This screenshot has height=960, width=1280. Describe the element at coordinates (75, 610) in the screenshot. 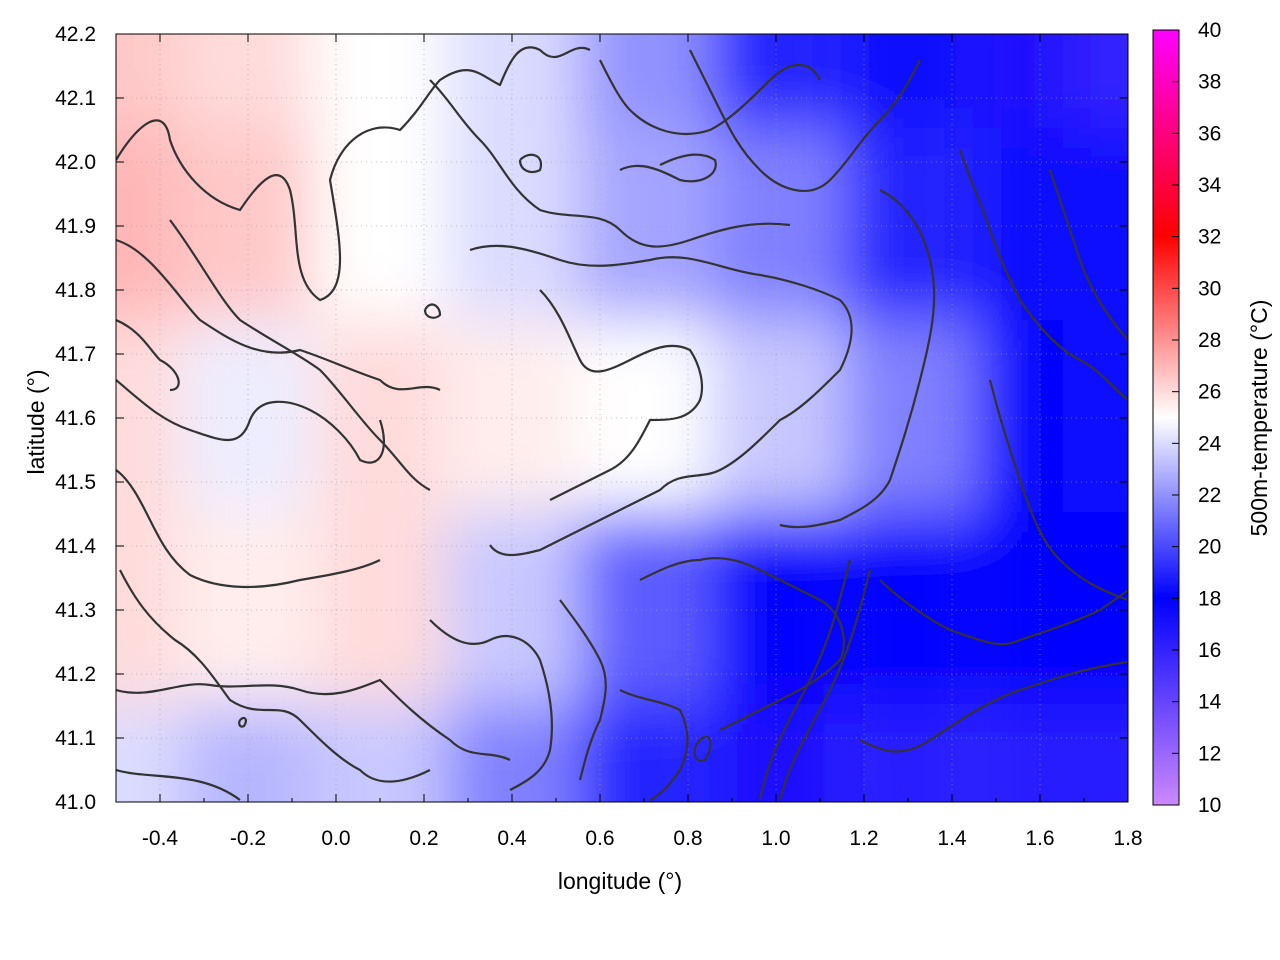

I see `y-tick-label: 41.3` at that location.